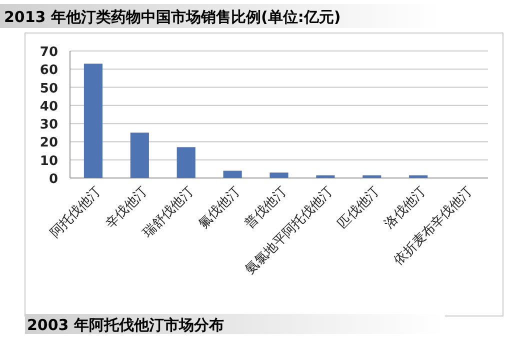 This screenshot has width=518, height=339. Describe the element at coordinates (49, 106) in the screenshot. I see `y-tick-label: 40` at that location.